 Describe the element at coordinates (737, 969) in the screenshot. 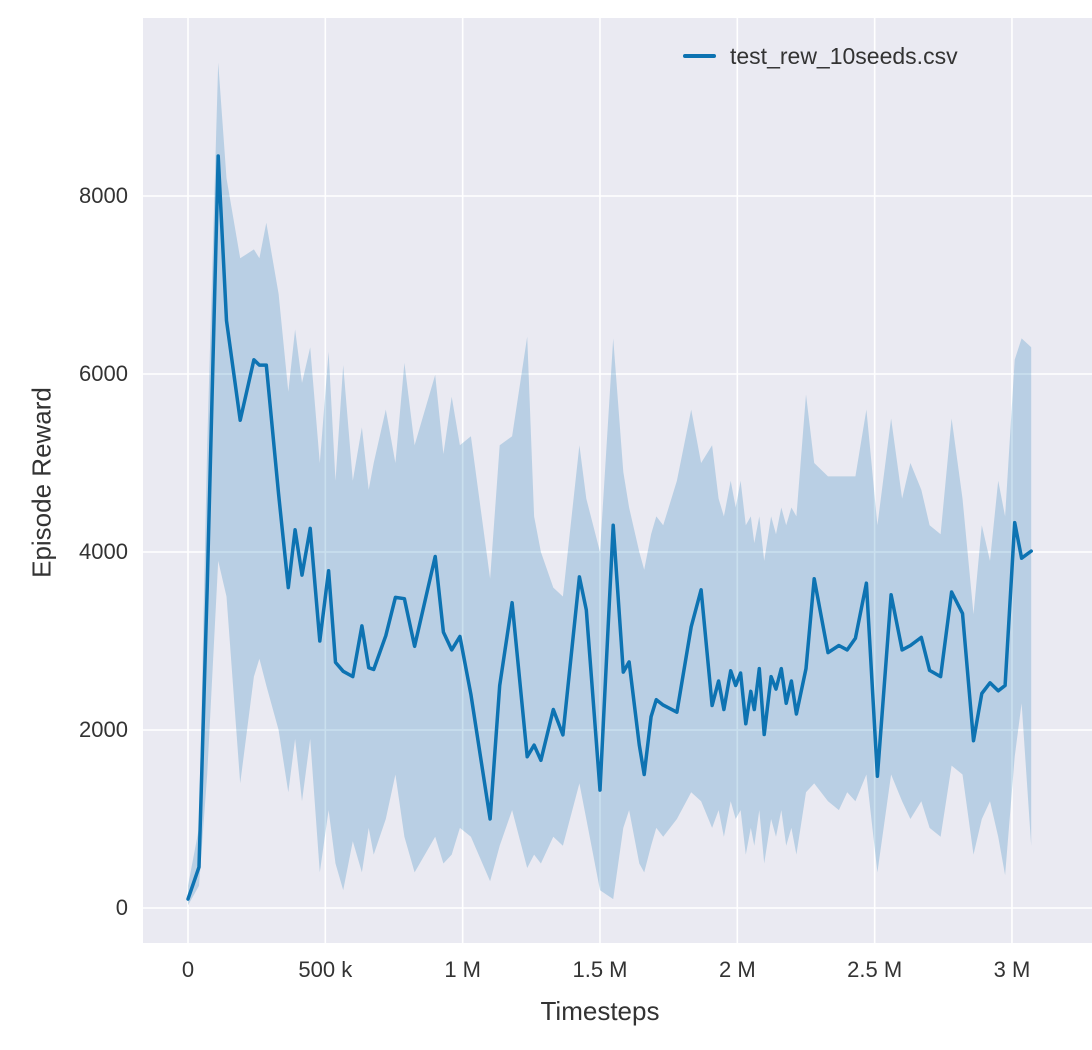

I see `x-tick-2M: 2 M` at that location.